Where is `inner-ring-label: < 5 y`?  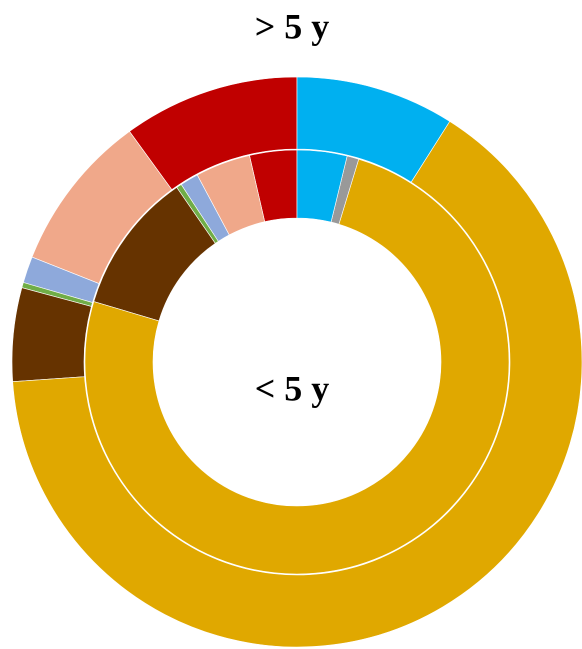 inner-ring-label: < 5 y is located at coordinates (292, 388).